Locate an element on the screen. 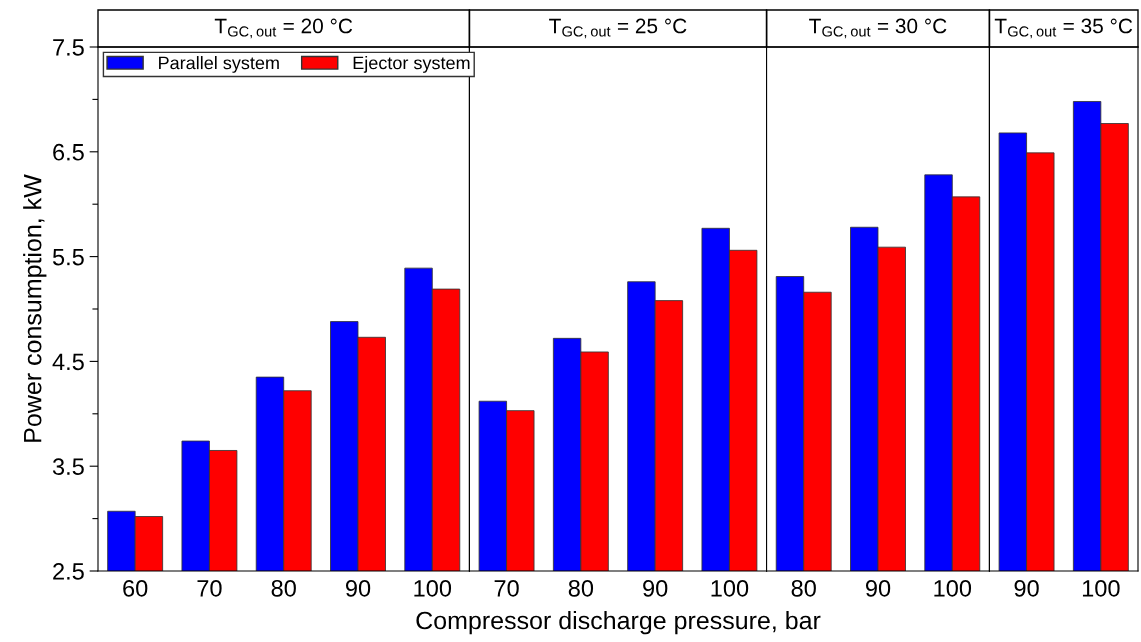 The height and width of the screenshot is (642, 1141). y-tick-label: 2.5 is located at coordinates (68, 571).